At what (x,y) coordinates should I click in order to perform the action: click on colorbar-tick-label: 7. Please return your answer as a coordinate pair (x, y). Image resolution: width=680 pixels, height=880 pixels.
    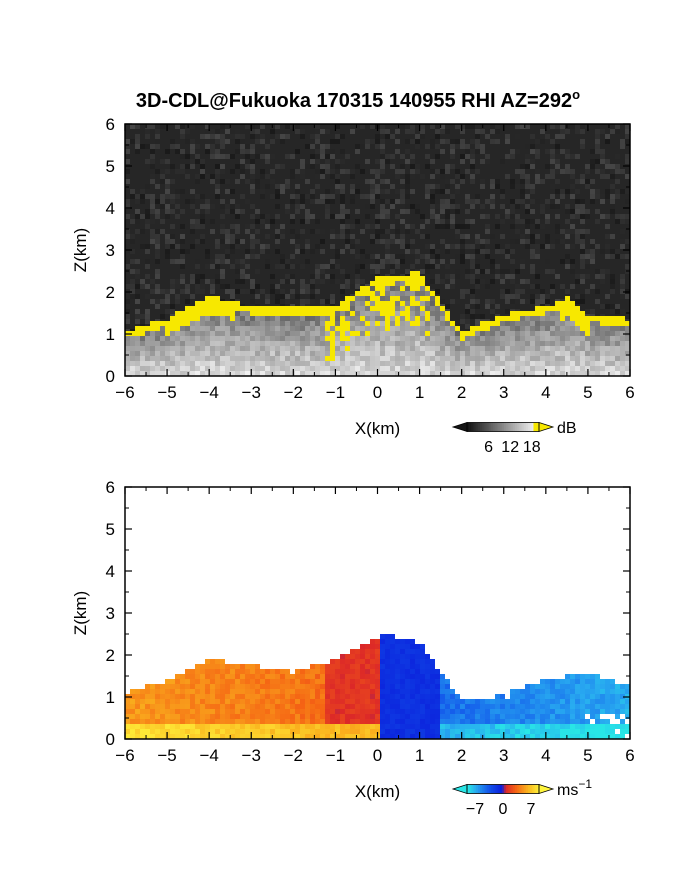
    Looking at the image, I should click on (531, 809).